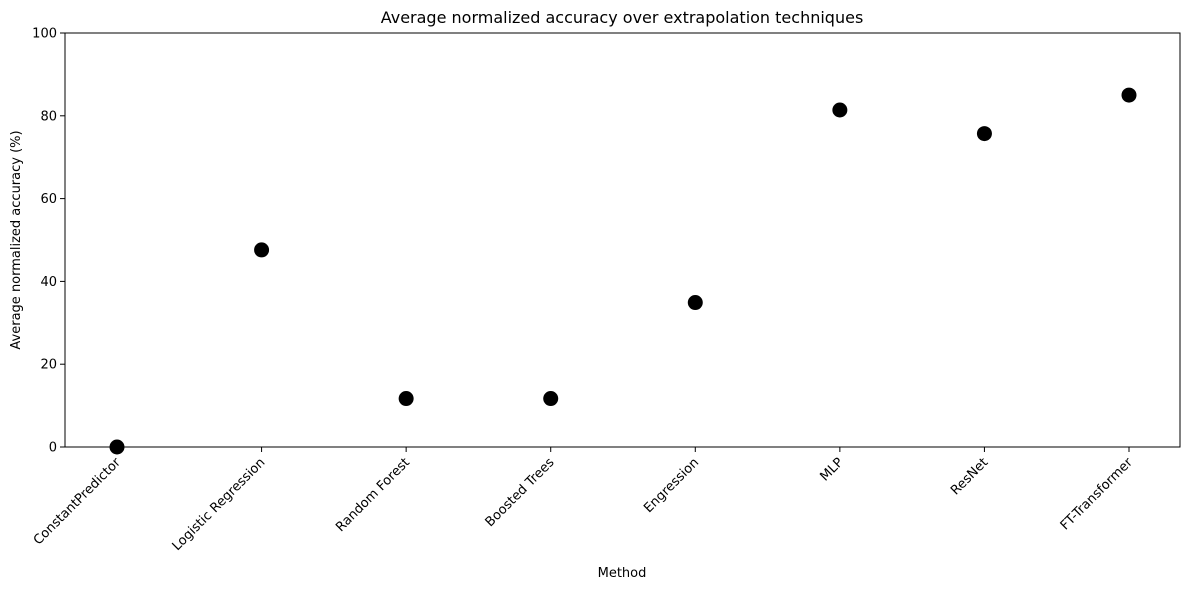 This screenshot has width=1189, height=590. What do you see at coordinates (671, 485) in the screenshot?
I see `x-tick-label: Engression` at bounding box center [671, 485].